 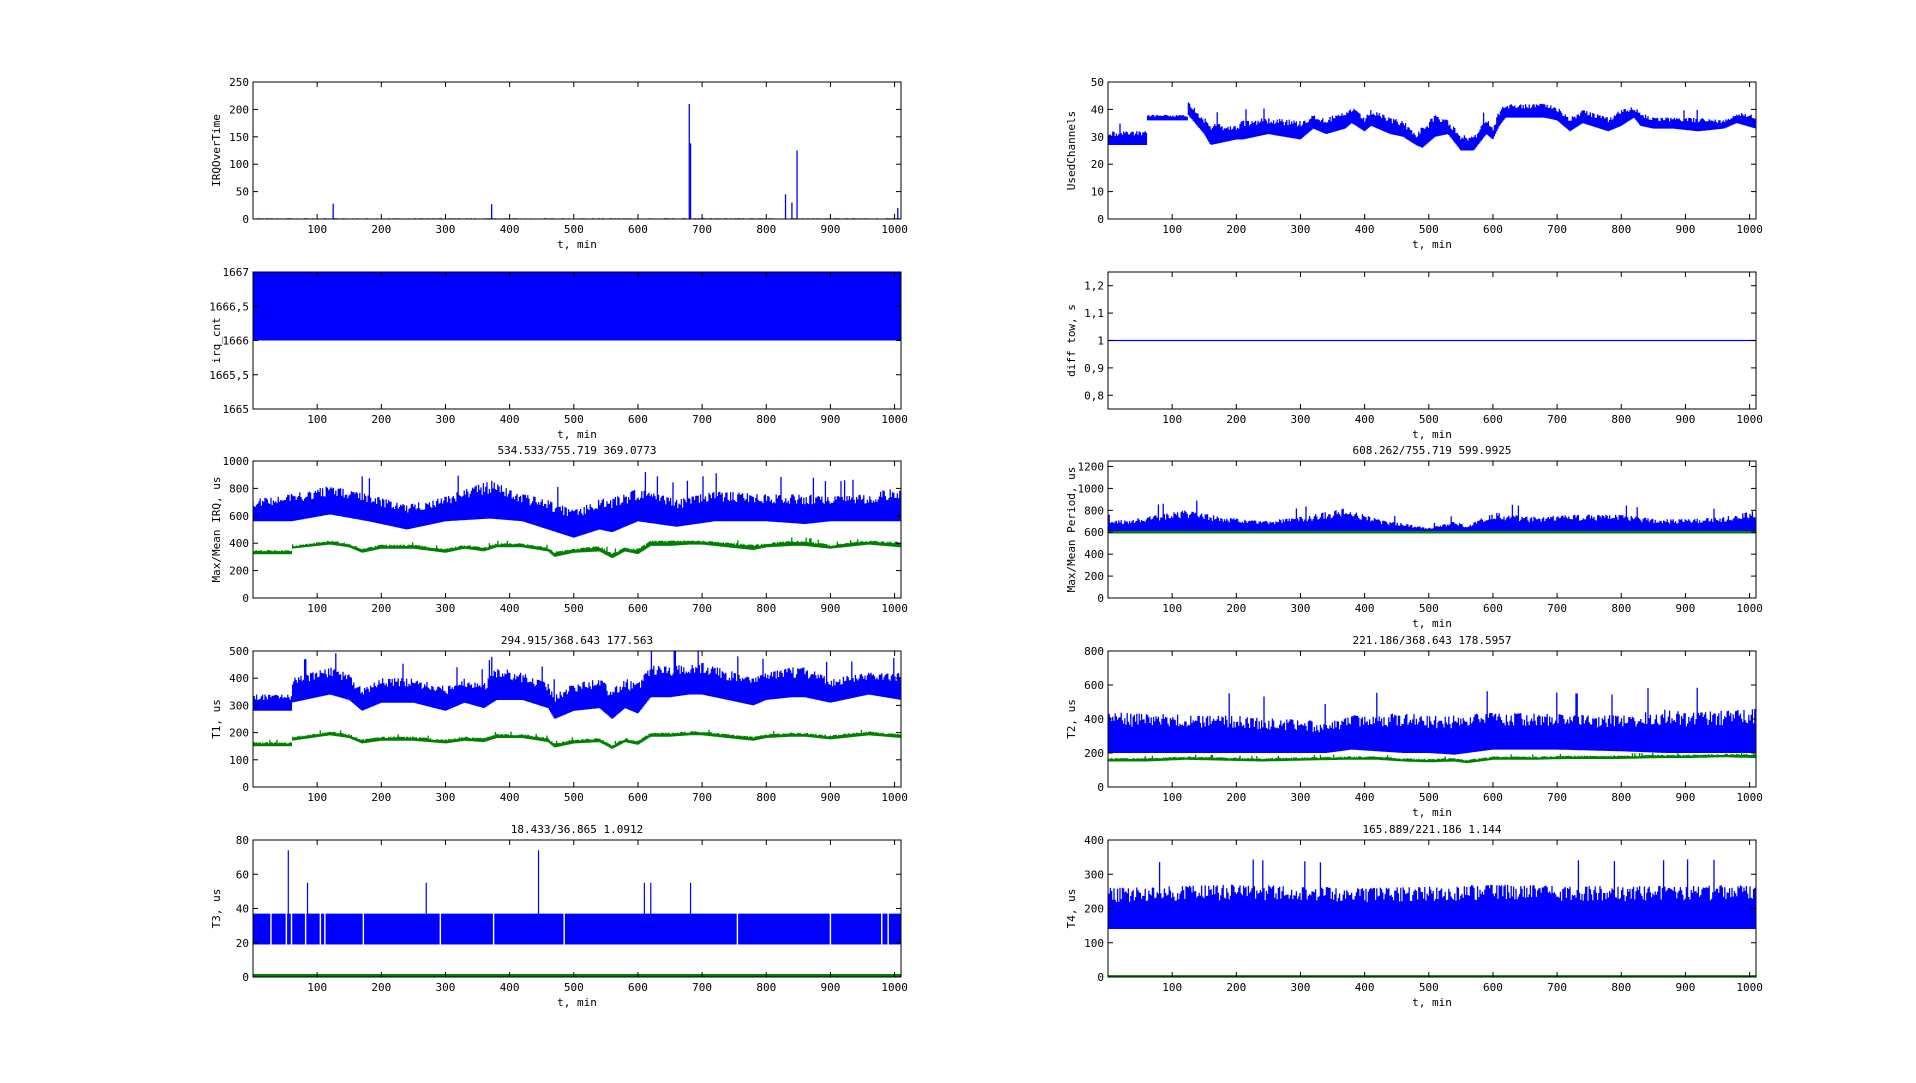 I want to click on y-tick-label: 1666, so click(x=236, y=341).